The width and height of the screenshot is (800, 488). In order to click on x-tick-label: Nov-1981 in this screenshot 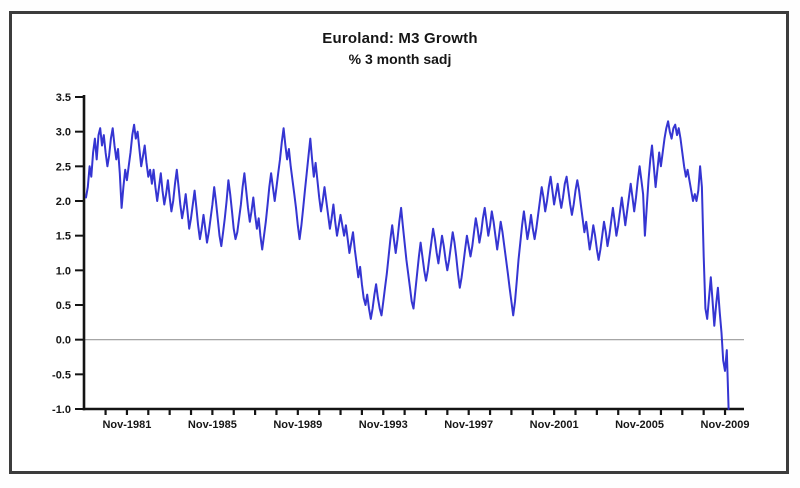, I will do `click(126, 425)`.